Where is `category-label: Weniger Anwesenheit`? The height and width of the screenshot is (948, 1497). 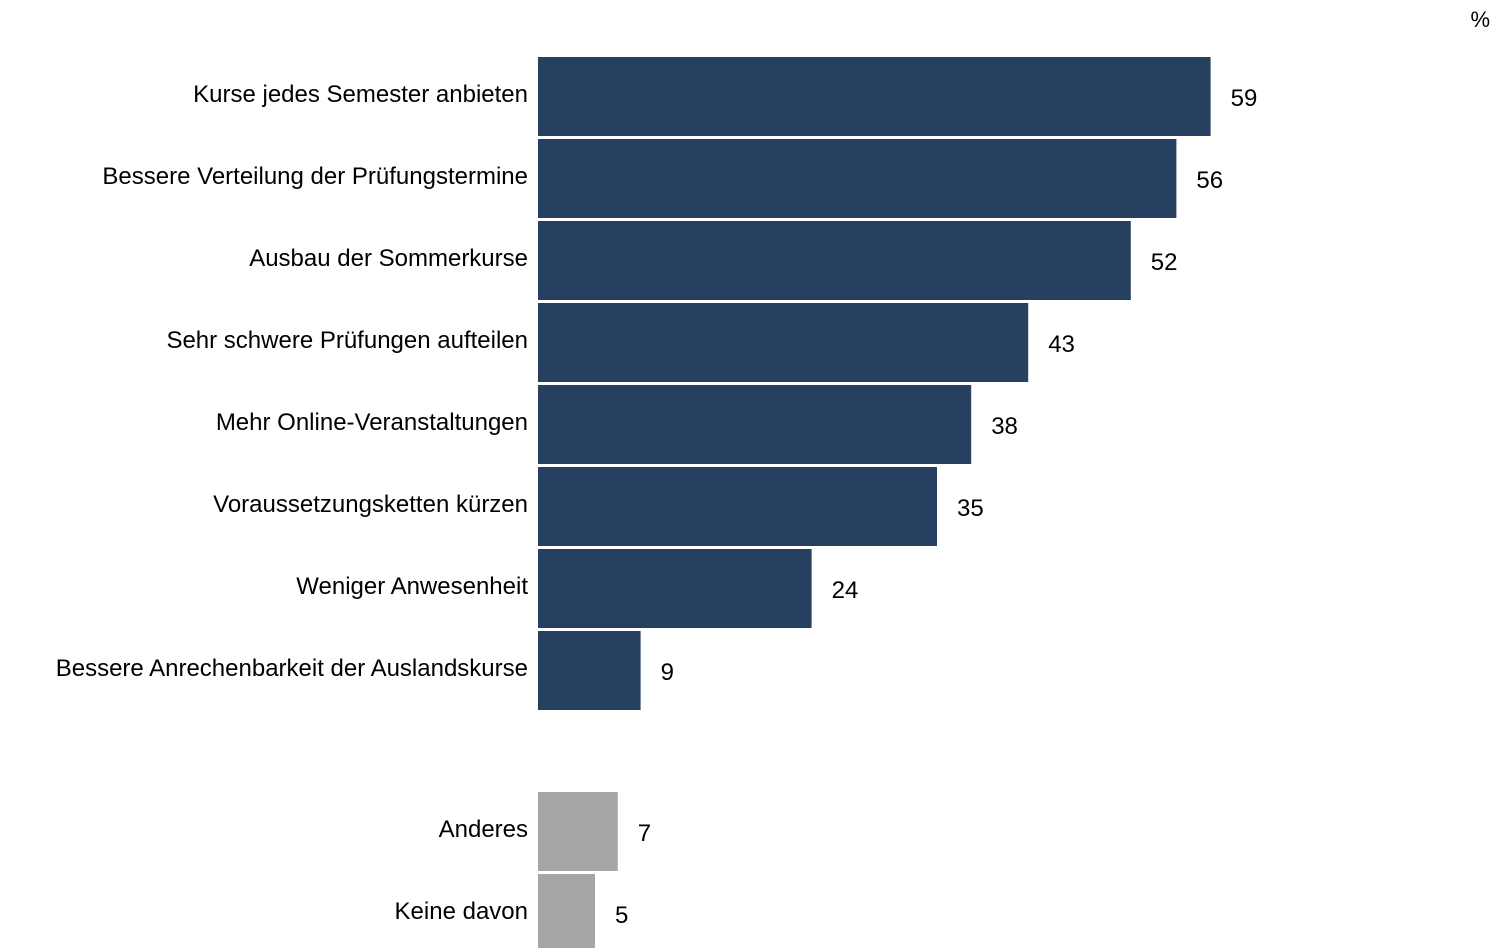
category-label: Weniger Anwesenheit is located at coordinates (412, 586).